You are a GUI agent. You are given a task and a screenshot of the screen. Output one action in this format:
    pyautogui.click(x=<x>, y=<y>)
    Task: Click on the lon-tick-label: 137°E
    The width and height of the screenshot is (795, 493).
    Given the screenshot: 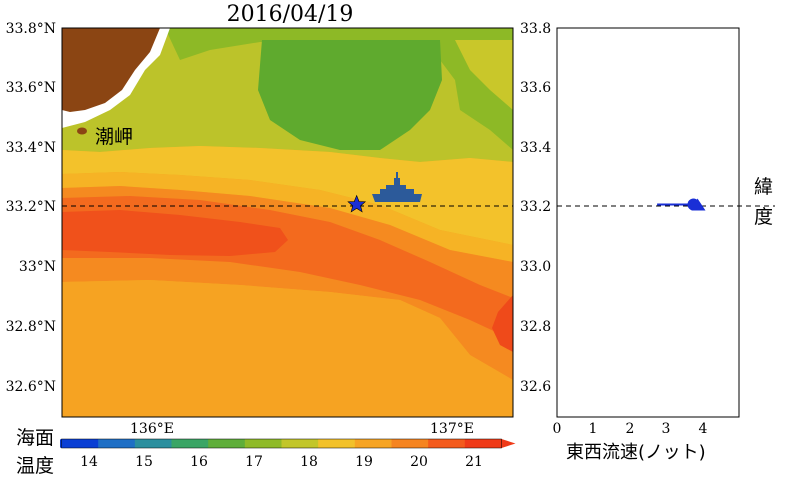 What is the action you would take?
    pyautogui.click(x=452, y=429)
    